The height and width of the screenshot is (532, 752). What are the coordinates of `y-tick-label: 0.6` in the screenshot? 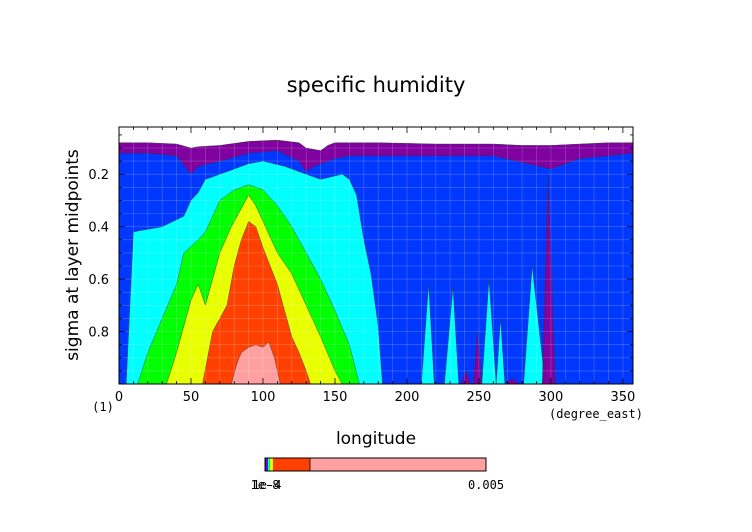 It's located at (98, 280).